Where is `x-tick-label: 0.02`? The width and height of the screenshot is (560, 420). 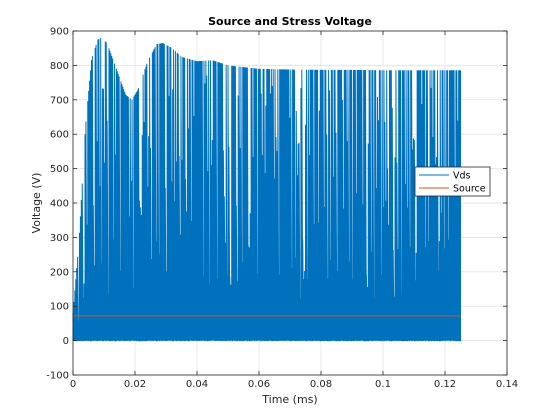 x-tick-label: 0.02 is located at coordinates (135, 384).